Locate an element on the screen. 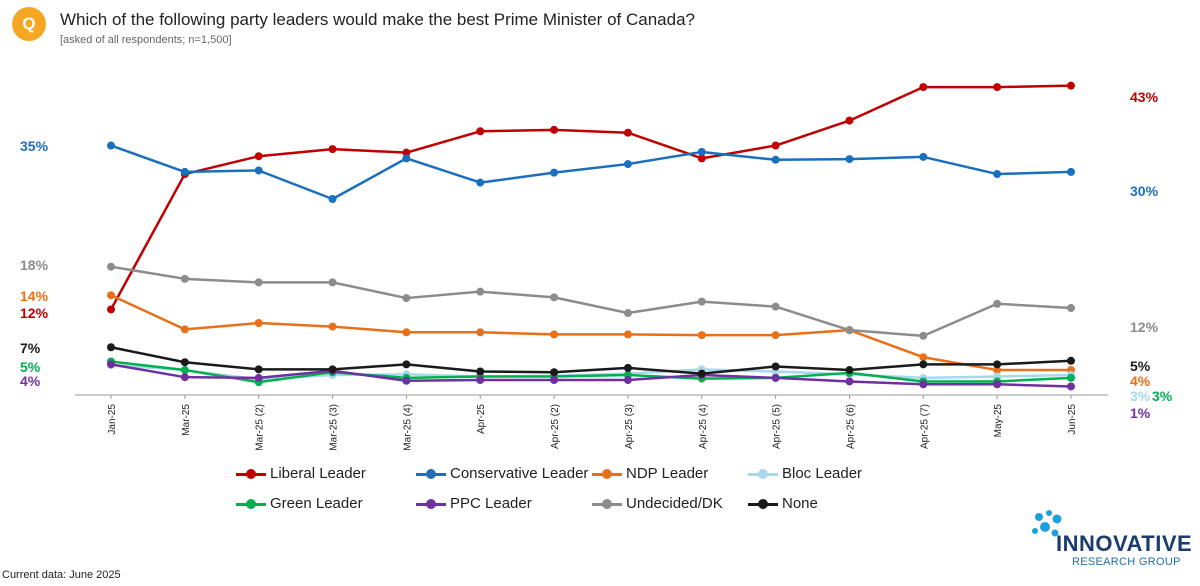  series-end-label: 3% is located at coordinates (1140, 396).